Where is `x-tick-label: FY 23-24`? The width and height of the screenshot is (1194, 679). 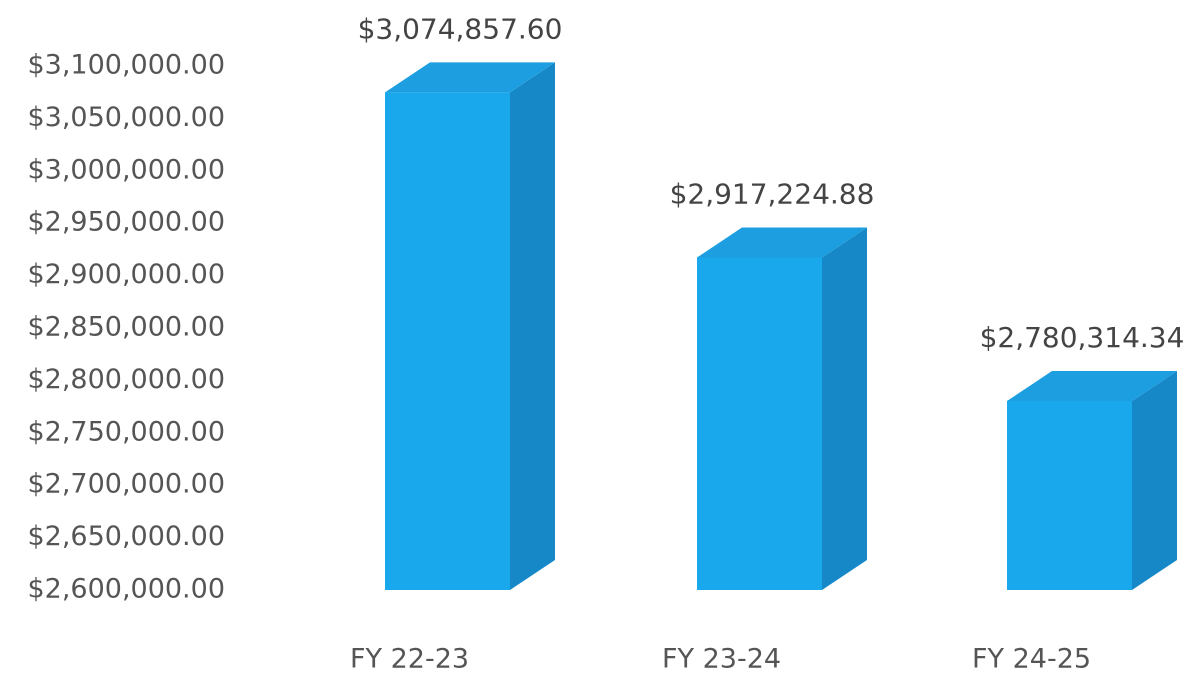
x-tick-label: FY 23-24 is located at coordinates (721, 659).